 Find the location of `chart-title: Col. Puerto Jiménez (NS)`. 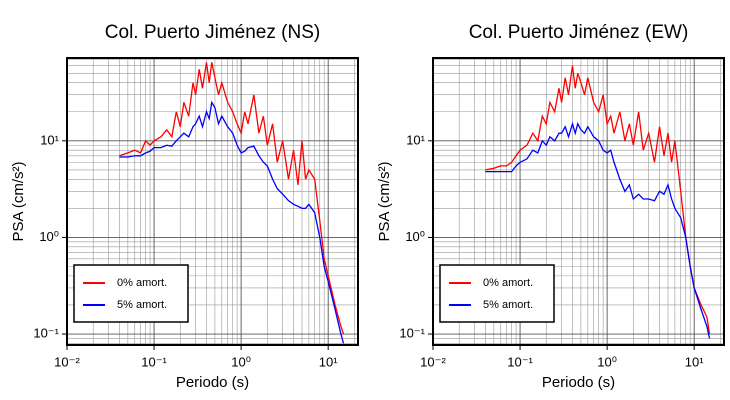

chart-title: Col. Puerto Jiménez (NS) is located at coordinates (212, 32).